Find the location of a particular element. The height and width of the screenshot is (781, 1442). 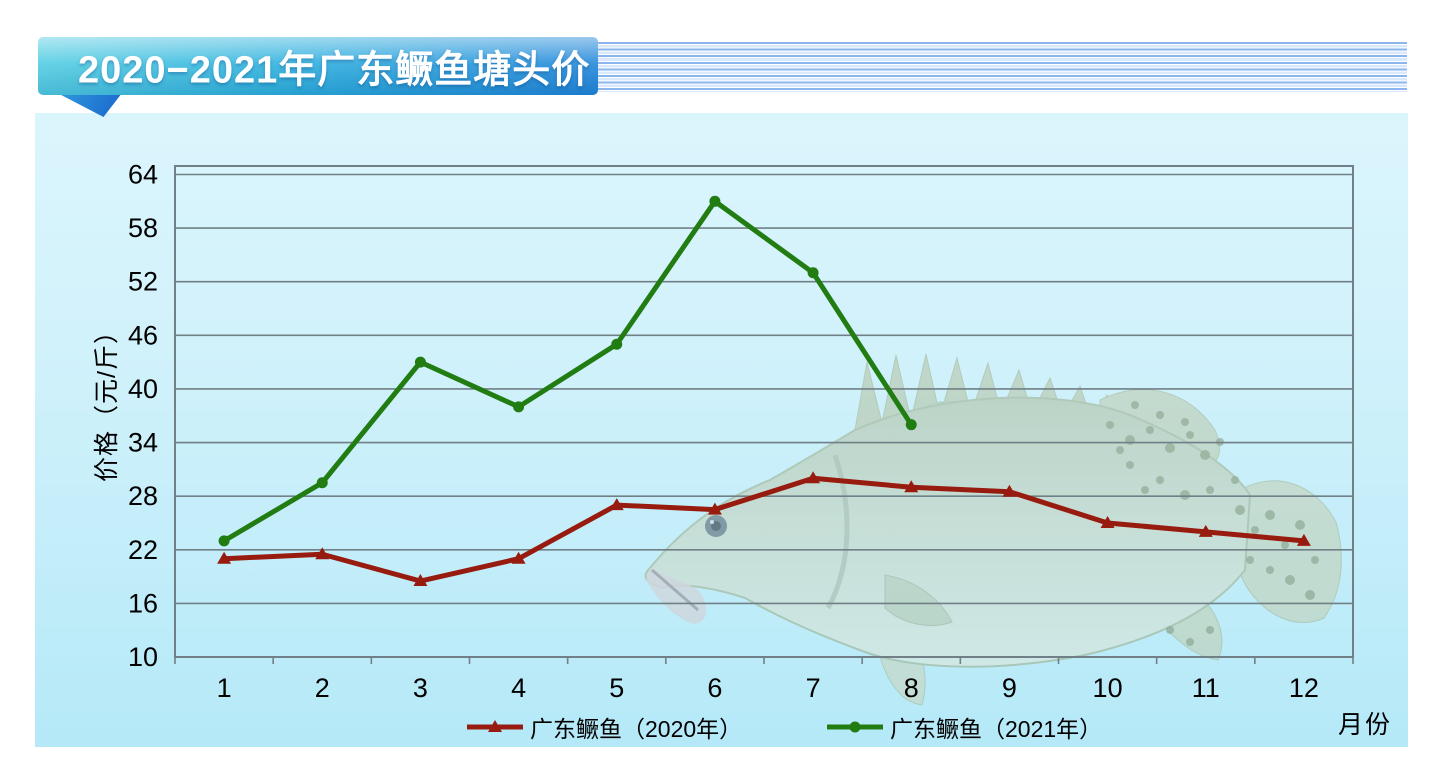

x-tick-label: 3 is located at coordinates (420, 688).